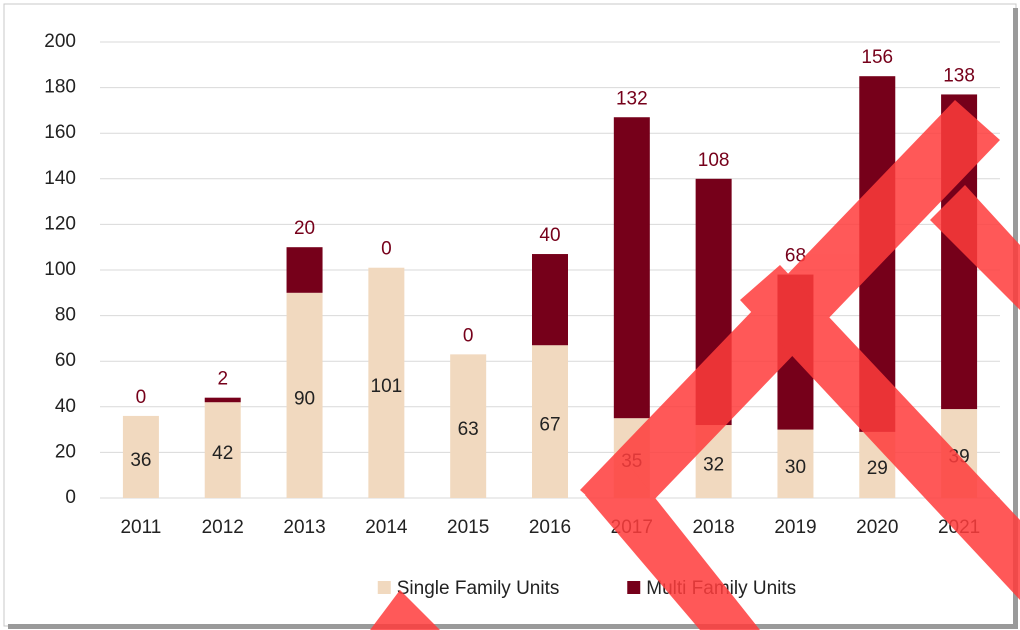 The image size is (1020, 630). Describe the element at coordinates (65, 451) in the screenshot. I see `y-tick-label: 20` at that location.